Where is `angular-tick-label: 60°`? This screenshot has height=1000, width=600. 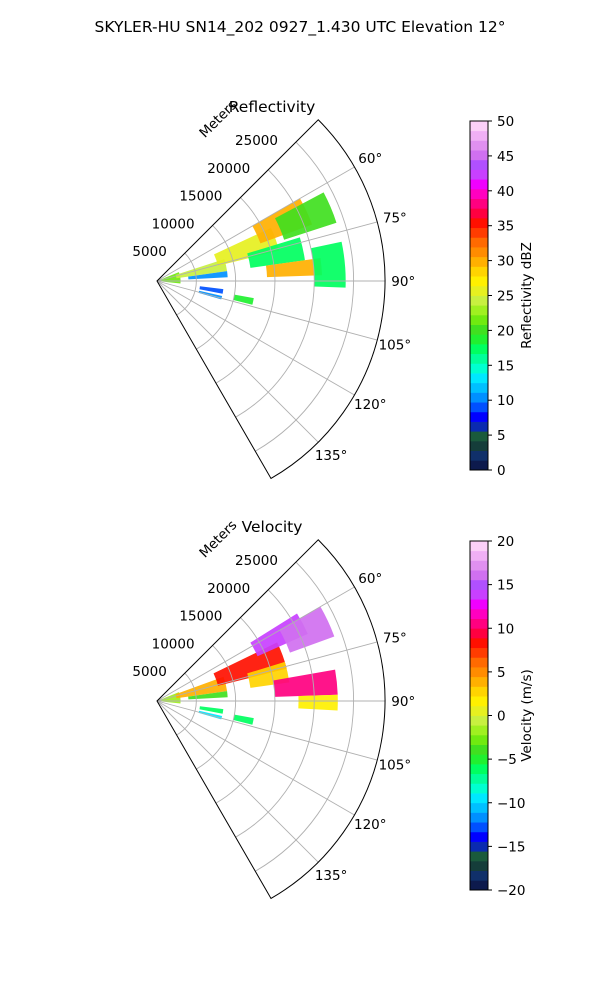
angular-tick-label: 60° is located at coordinates (370, 159).